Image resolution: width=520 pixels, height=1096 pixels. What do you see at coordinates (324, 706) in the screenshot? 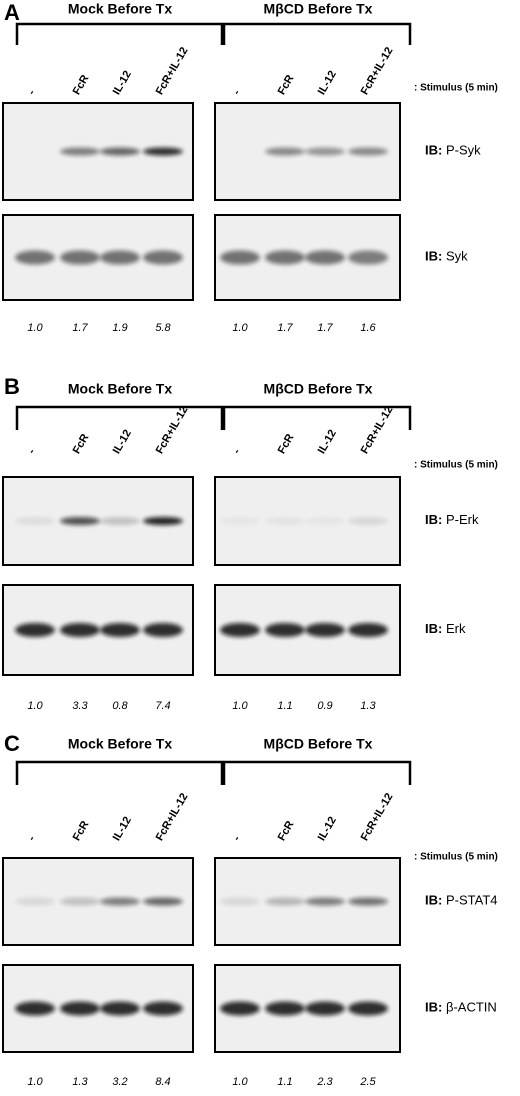
I see `quantification: 0.9` at bounding box center [324, 706].